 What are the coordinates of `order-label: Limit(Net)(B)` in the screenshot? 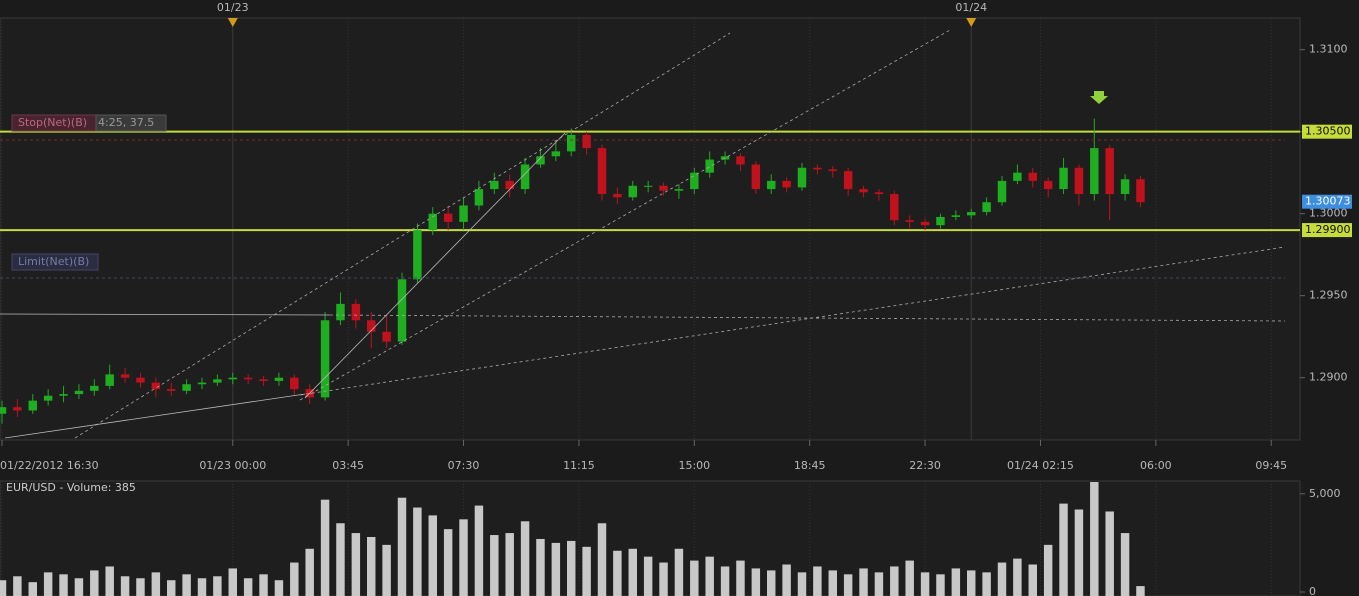 It's located at (53, 261).